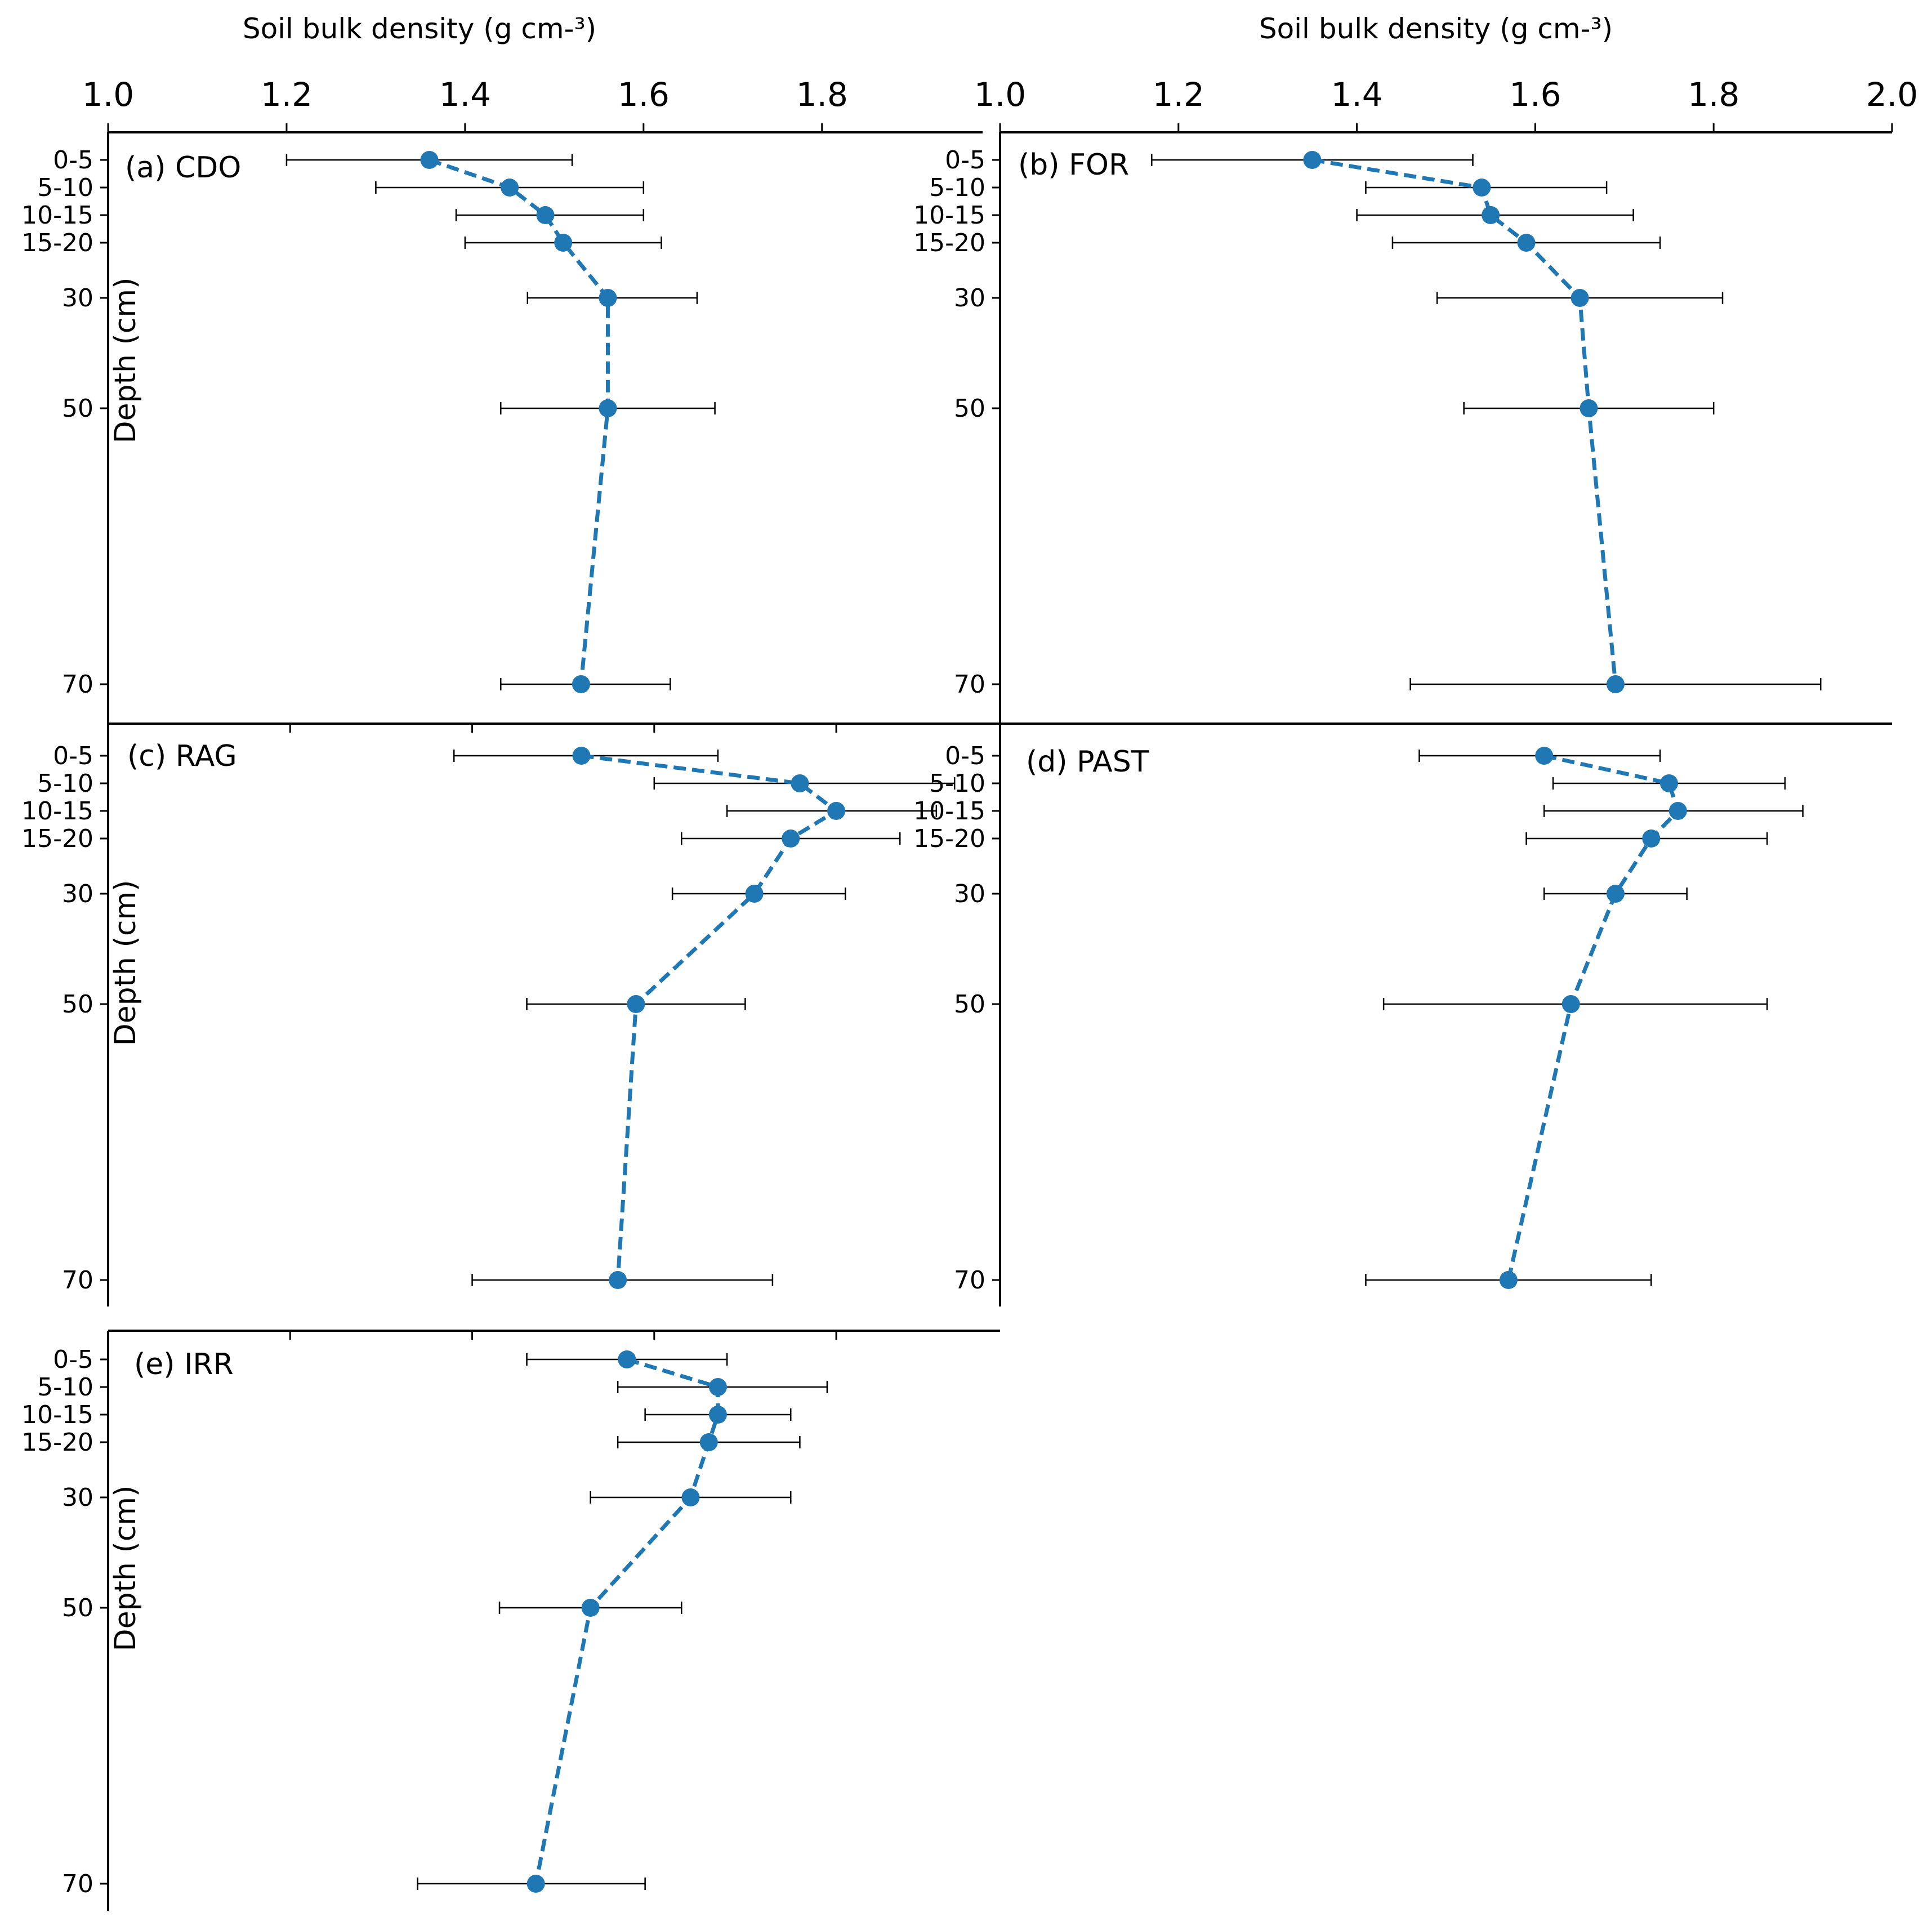  What do you see at coordinates (1073, 165) in the screenshot?
I see `panel-label: (b) FOR` at bounding box center [1073, 165].